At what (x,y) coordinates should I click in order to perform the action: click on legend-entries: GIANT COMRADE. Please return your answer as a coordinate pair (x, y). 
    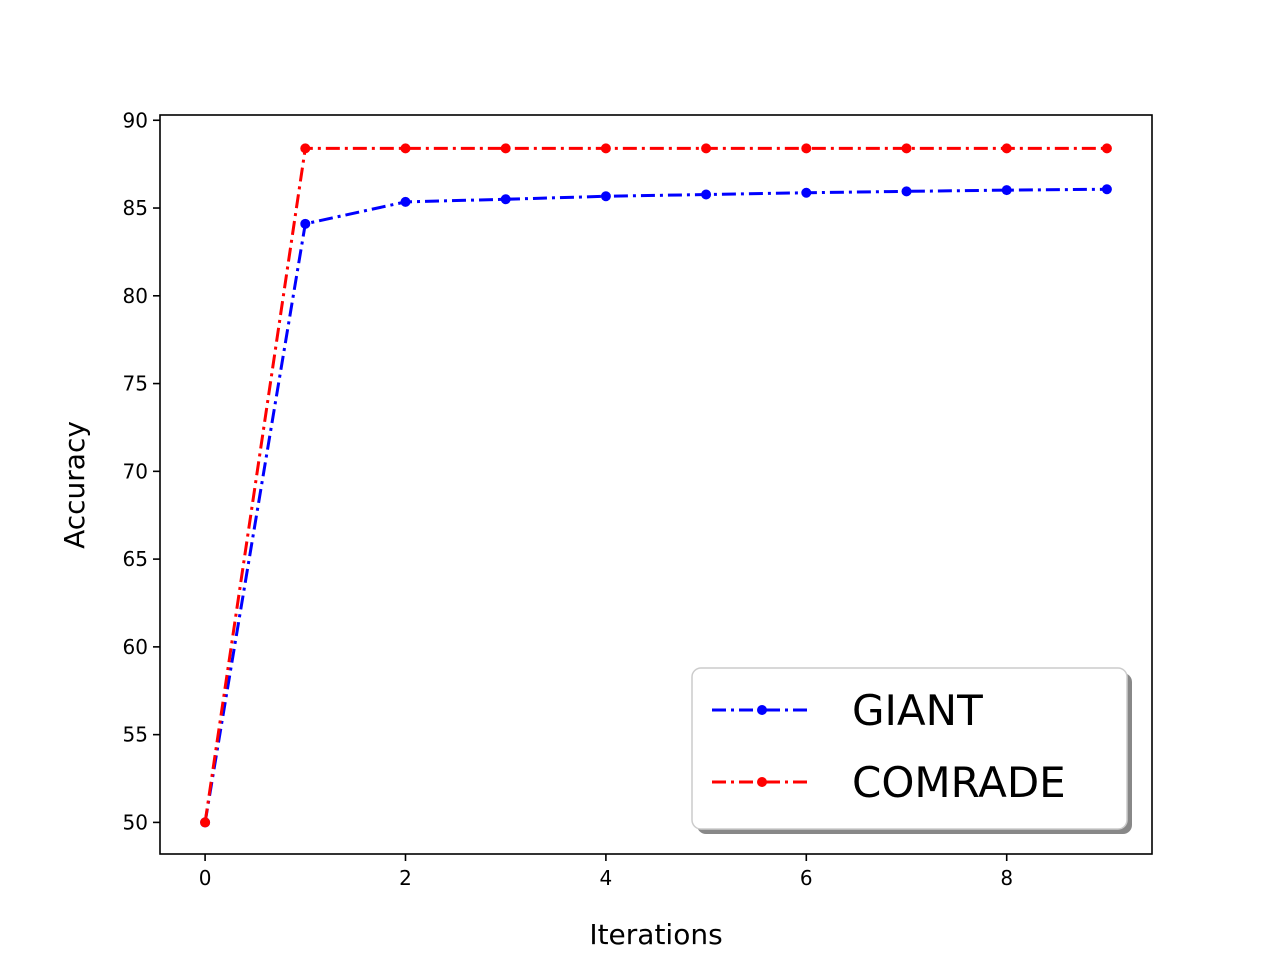
    Looking at the image, I should click on (889, 746).